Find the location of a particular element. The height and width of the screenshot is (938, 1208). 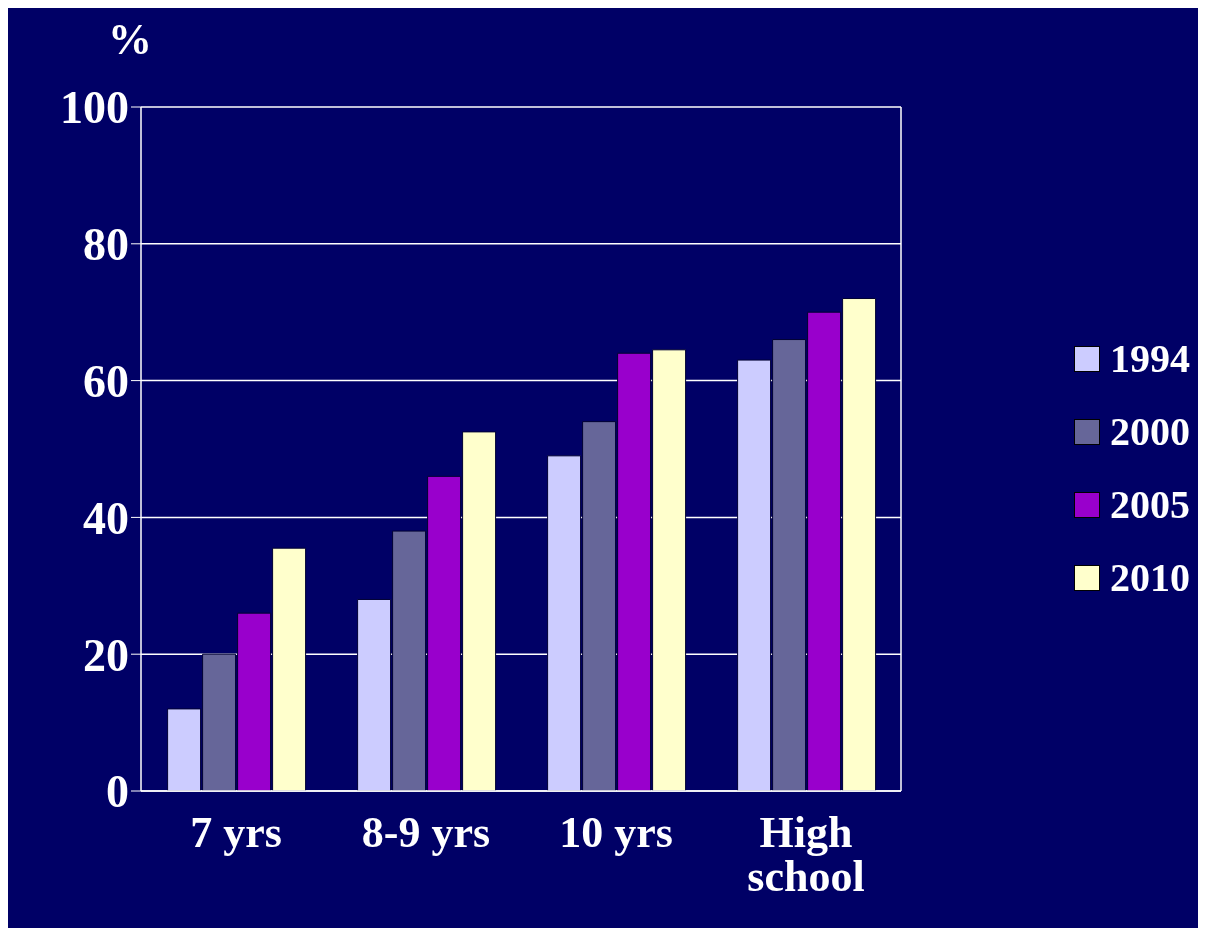

x-tick-label: 8-9 yrs is located at coordinates (426, 832).